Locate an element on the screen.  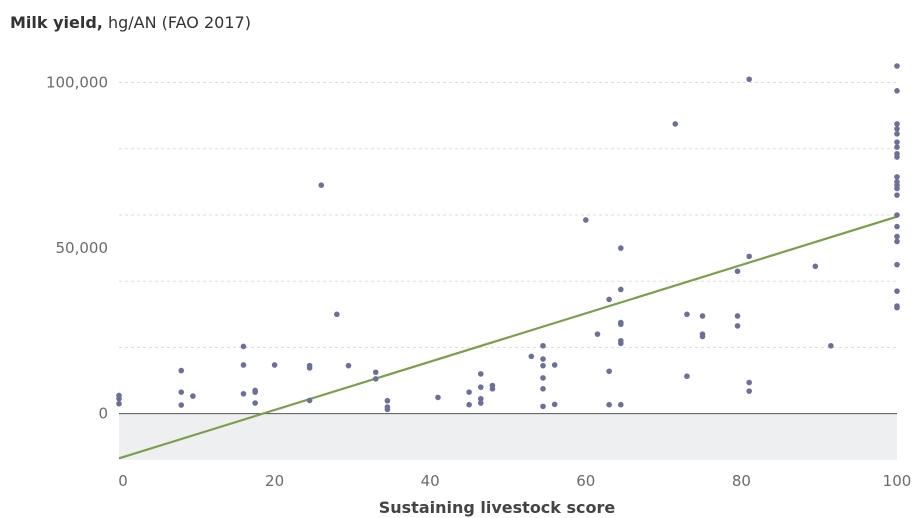
x-tick-label: 20 is located at coordinates (274, 481).